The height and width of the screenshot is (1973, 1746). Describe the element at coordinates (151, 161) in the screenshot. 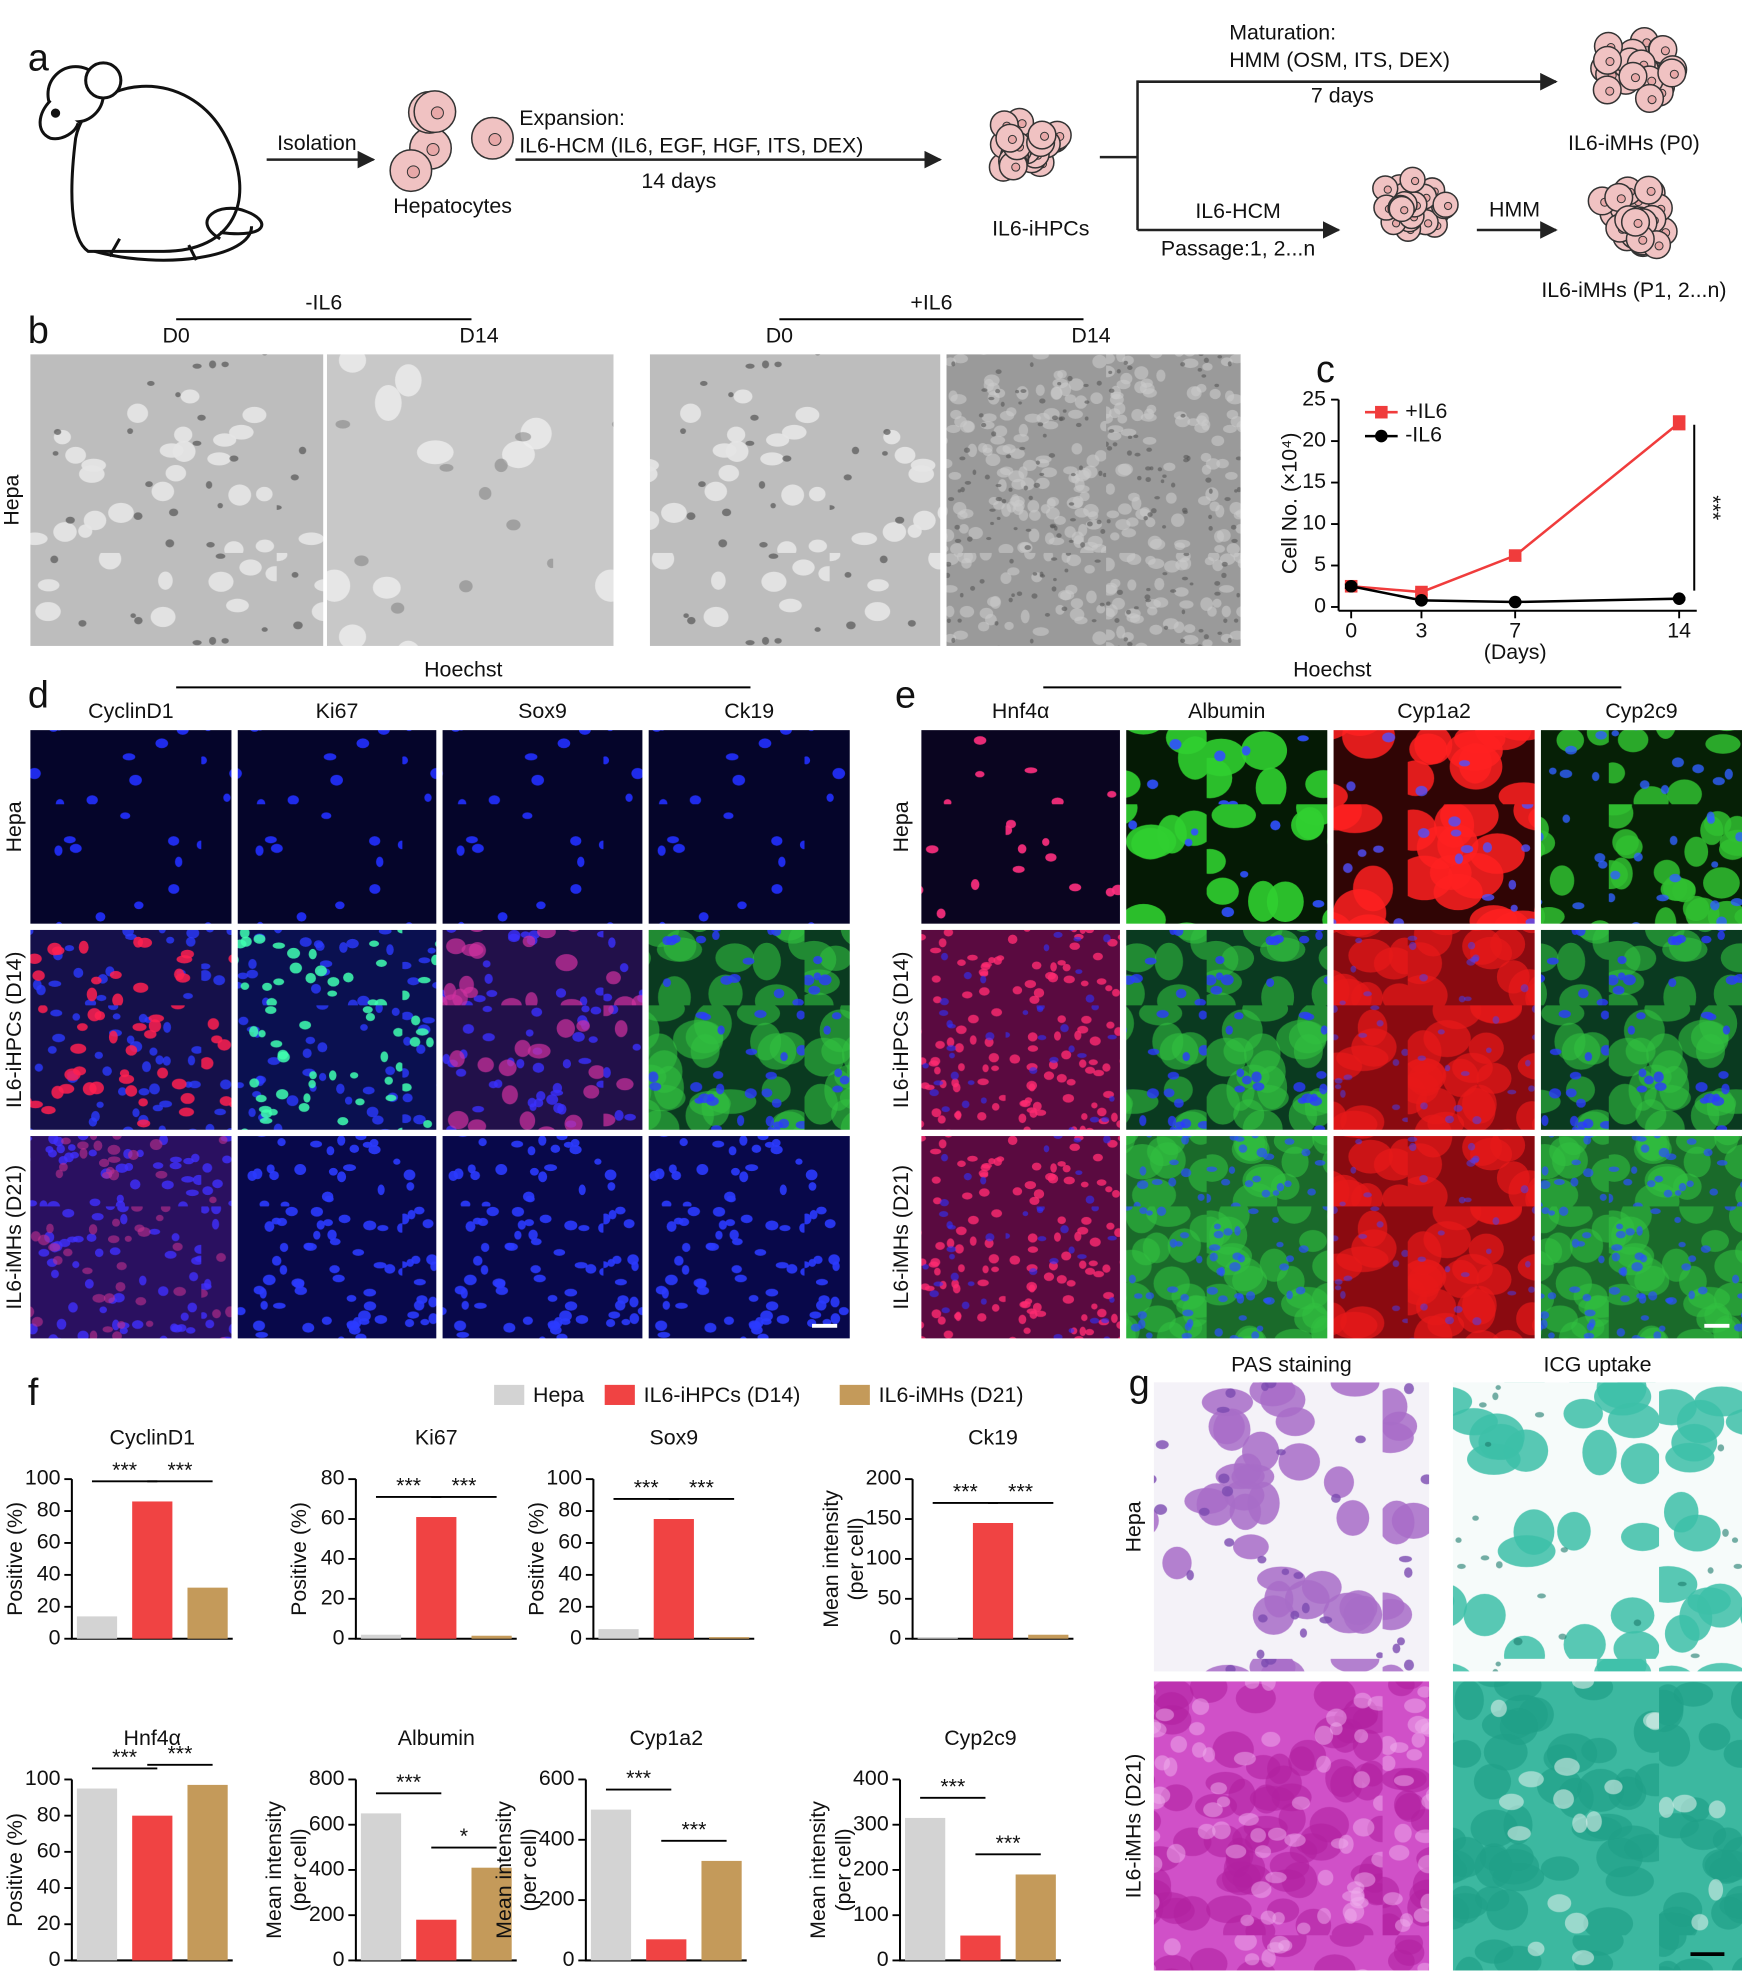

I see `mouse-icon` at that location.